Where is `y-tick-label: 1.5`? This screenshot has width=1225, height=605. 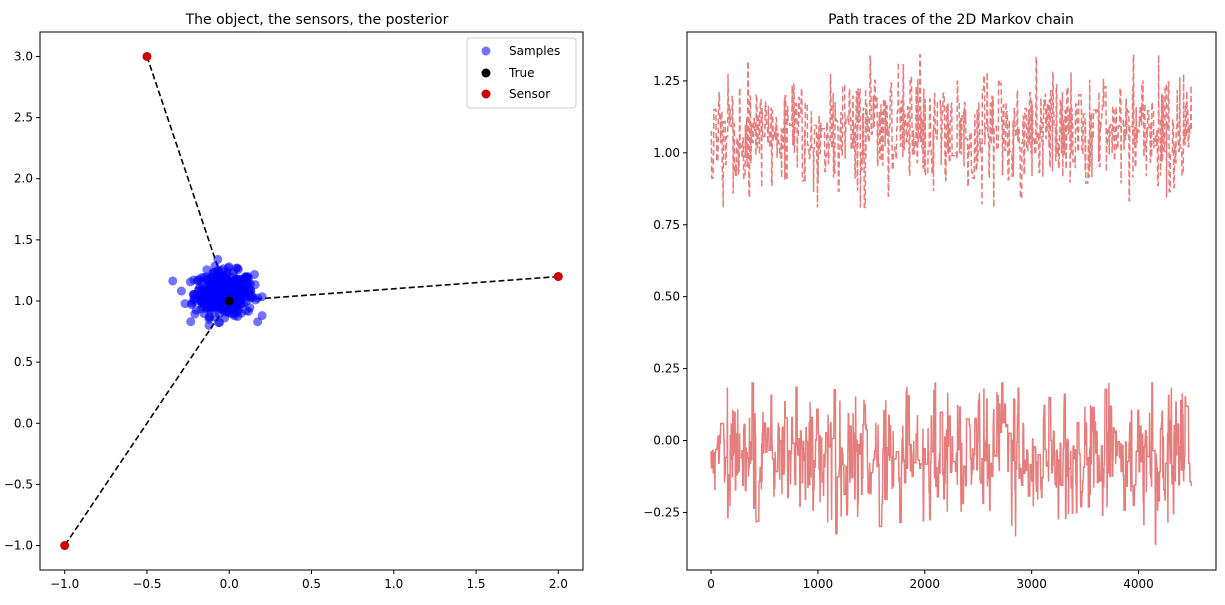
y-tick-label: 1.5 is located at coordinates (23, 240).